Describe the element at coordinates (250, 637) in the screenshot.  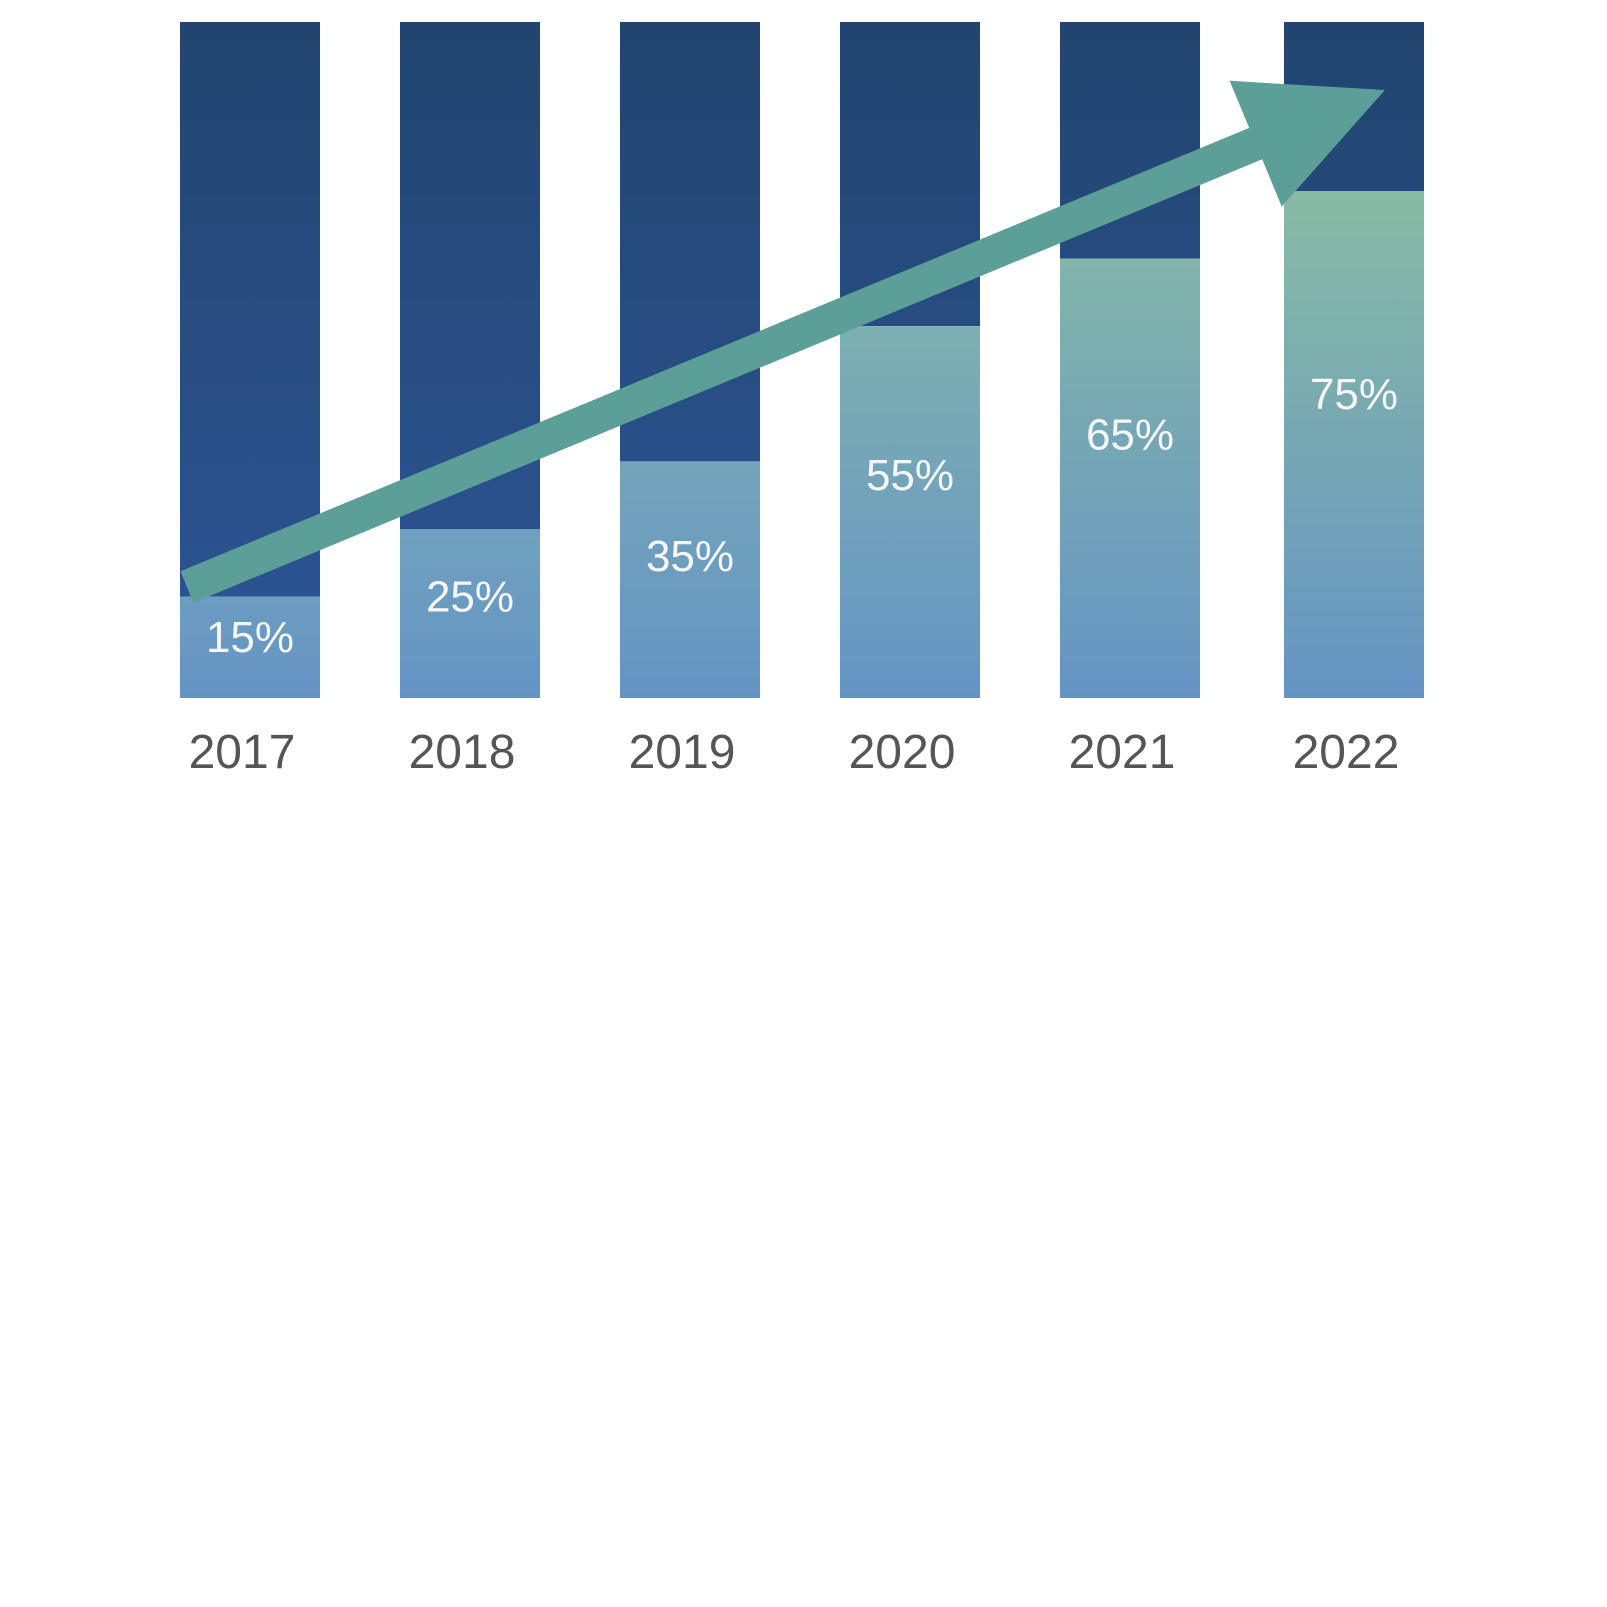
I see `bar-value-label-2017: 15%` at that location.